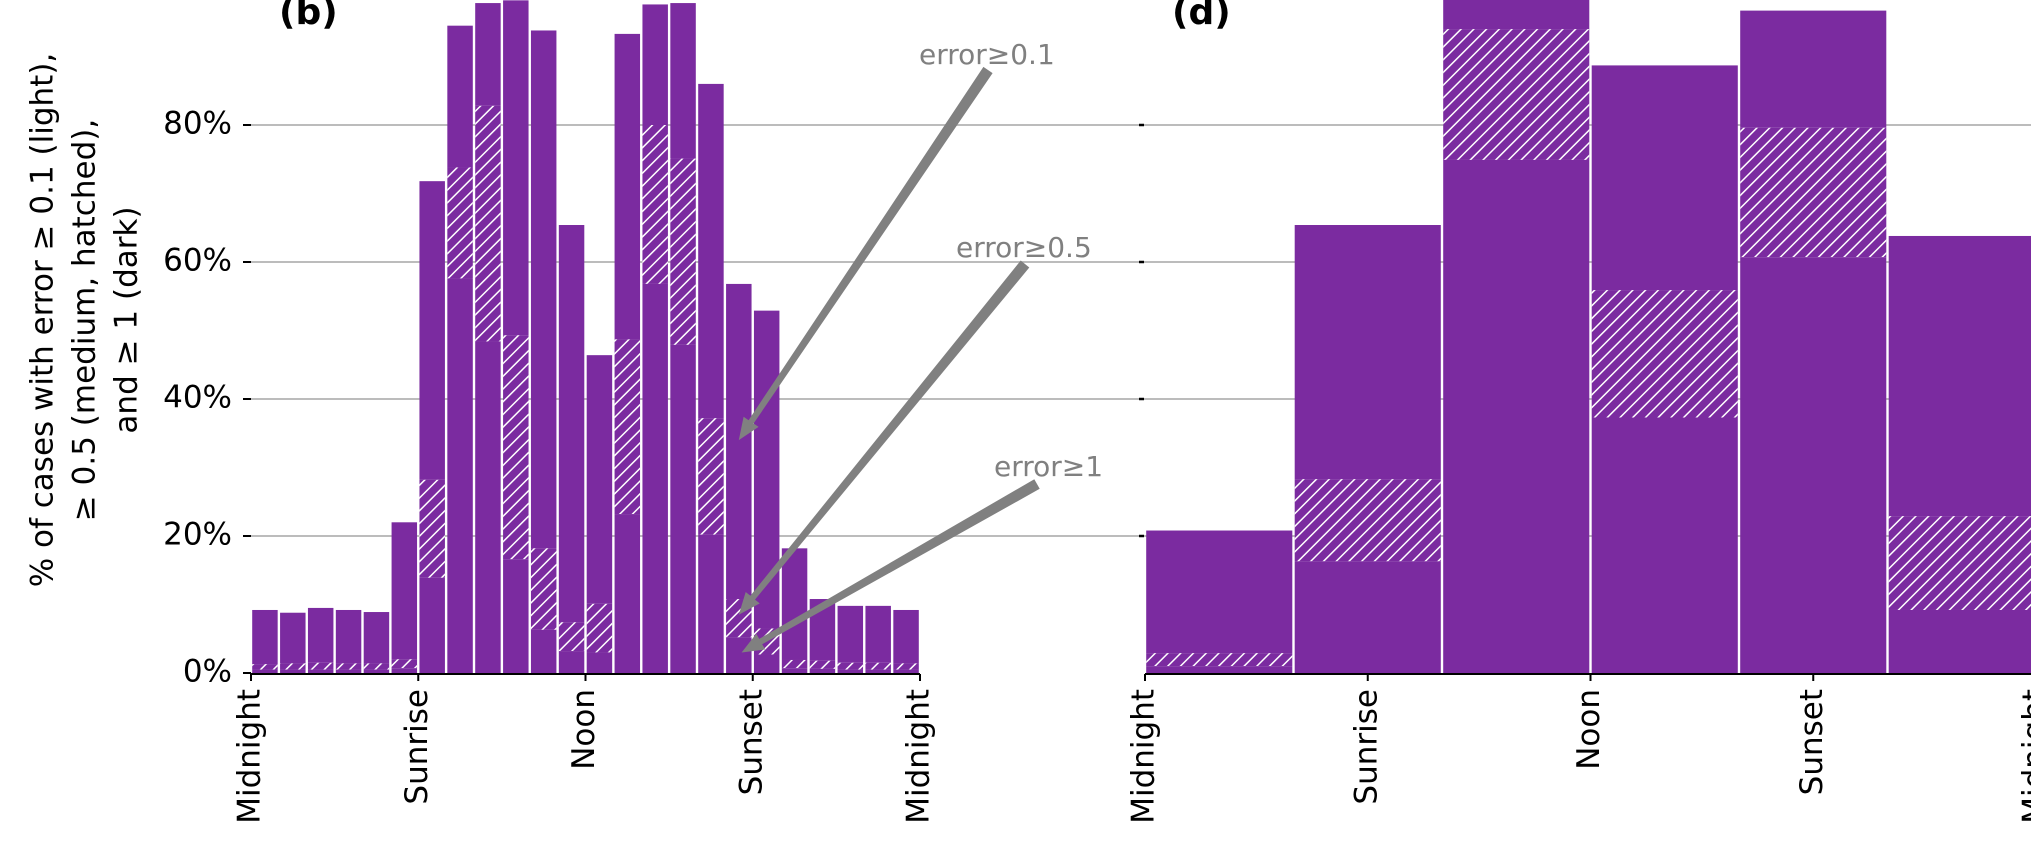 The height and width of the screenshot is (841, 2031). I want to click on panel-b-ytick-label: 40%, so click(197, 398).